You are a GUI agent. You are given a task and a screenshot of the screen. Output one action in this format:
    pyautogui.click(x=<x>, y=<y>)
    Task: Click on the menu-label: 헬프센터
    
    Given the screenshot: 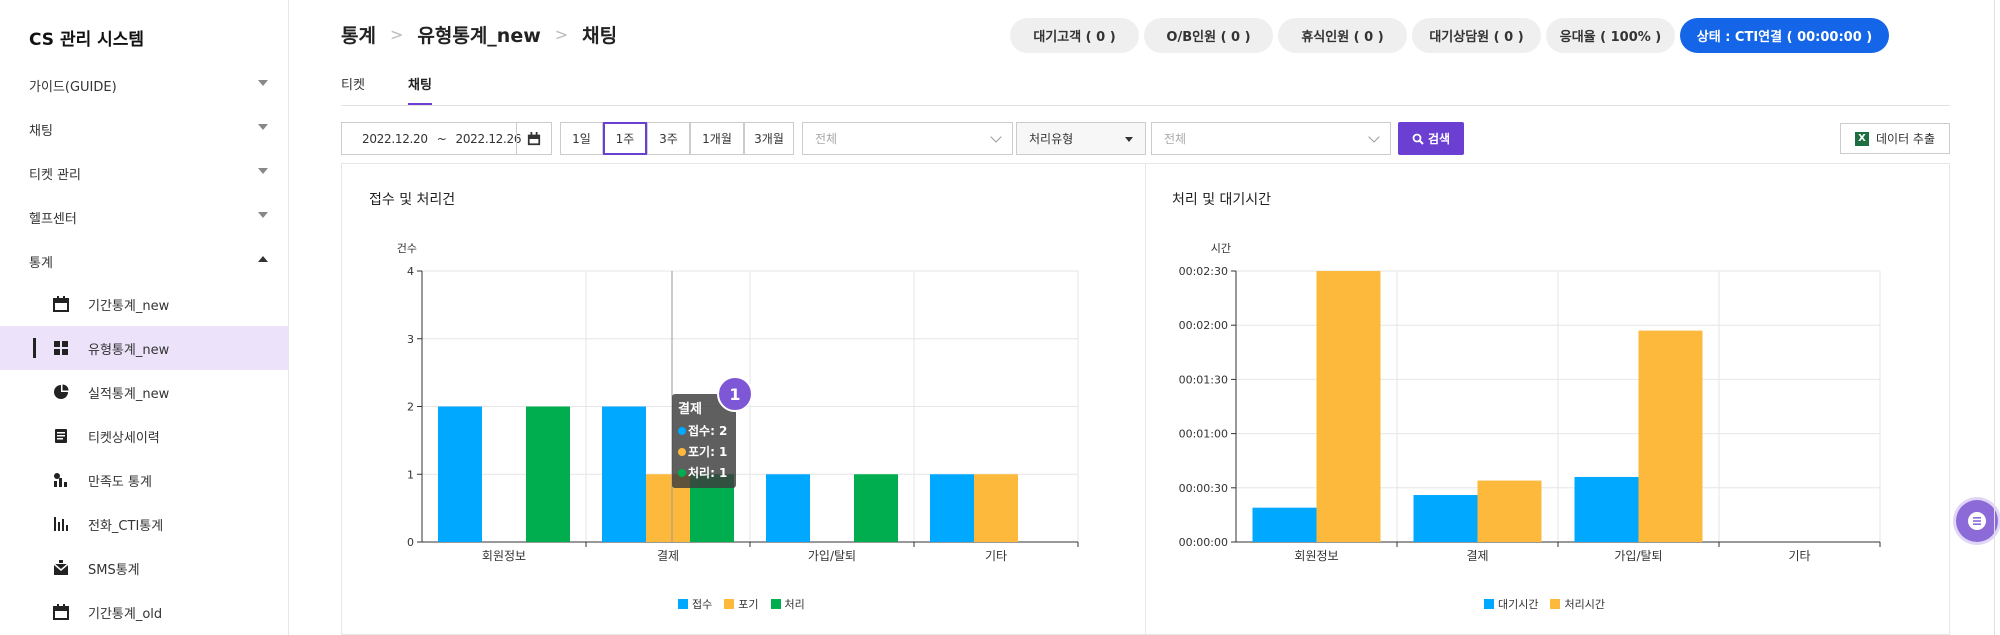 What is the action you would take?
    pyautogui.click(x=53, y=219)
    